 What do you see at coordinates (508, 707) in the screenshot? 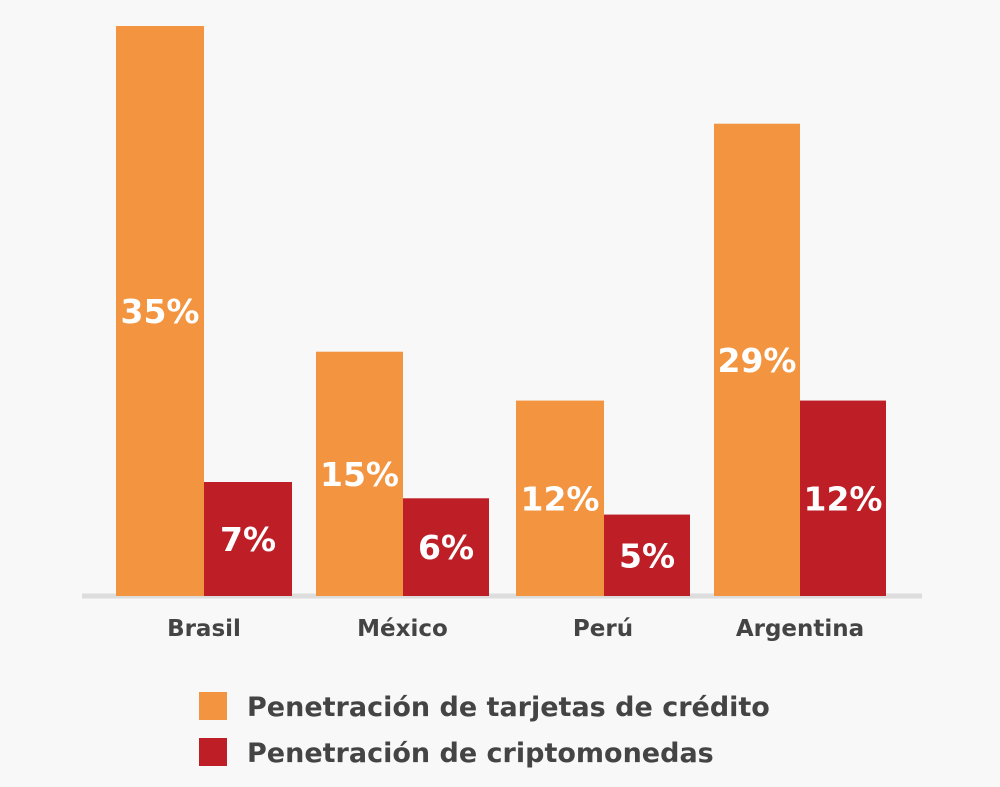
I see `legend-label-credit: Penetración de tarjetas de crédito` at bounding box center [508, 707].